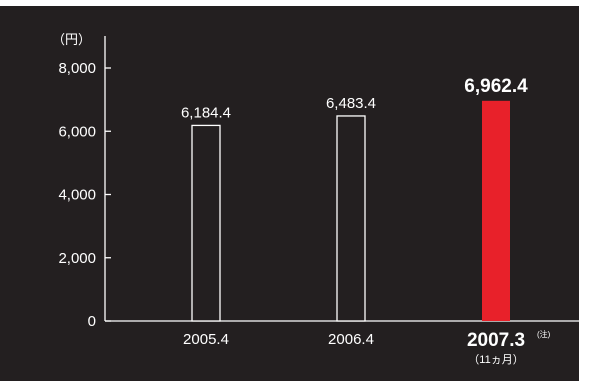 The image size is (589, 381). I want to click on y-tick-label: 8,000, so click(77, 68).